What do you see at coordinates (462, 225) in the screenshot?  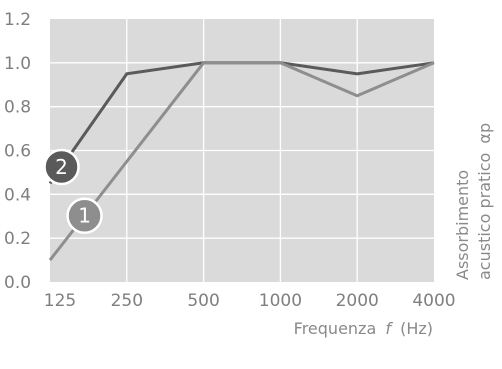 I see `y-axis-label-line1: Assorbimento` at bounding box center [462, 225].